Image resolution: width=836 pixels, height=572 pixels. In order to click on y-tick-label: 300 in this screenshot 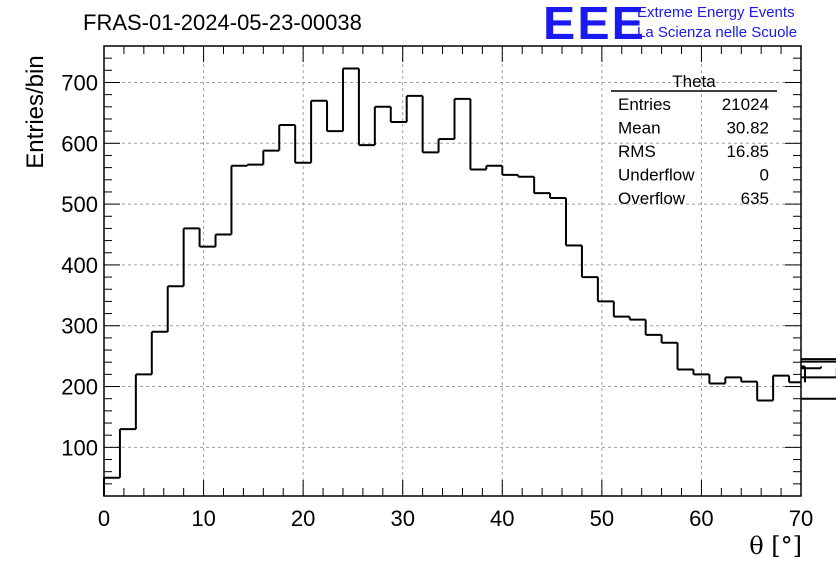, I will do `click(79, 326)`.